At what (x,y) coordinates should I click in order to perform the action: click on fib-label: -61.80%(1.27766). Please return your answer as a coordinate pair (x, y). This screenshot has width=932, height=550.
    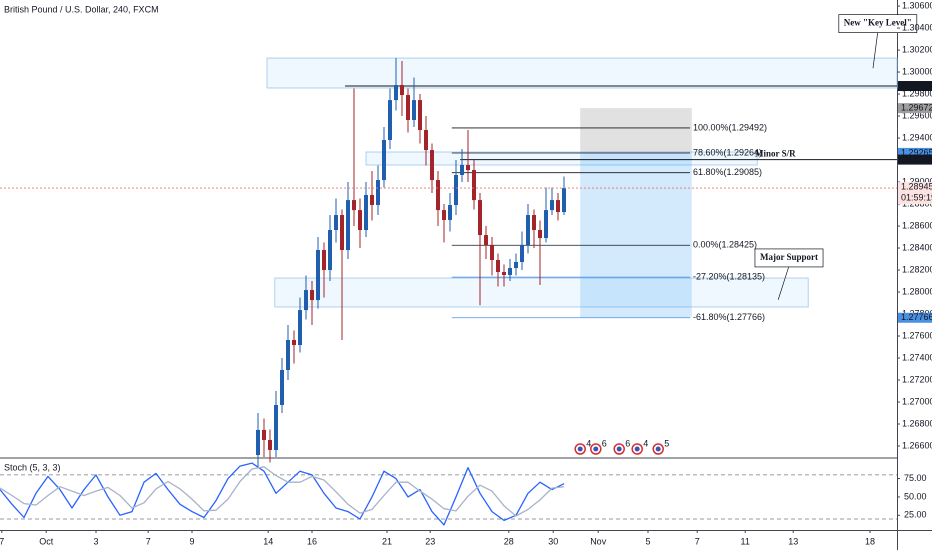
    Looking at the image, I should click on (729, 317).